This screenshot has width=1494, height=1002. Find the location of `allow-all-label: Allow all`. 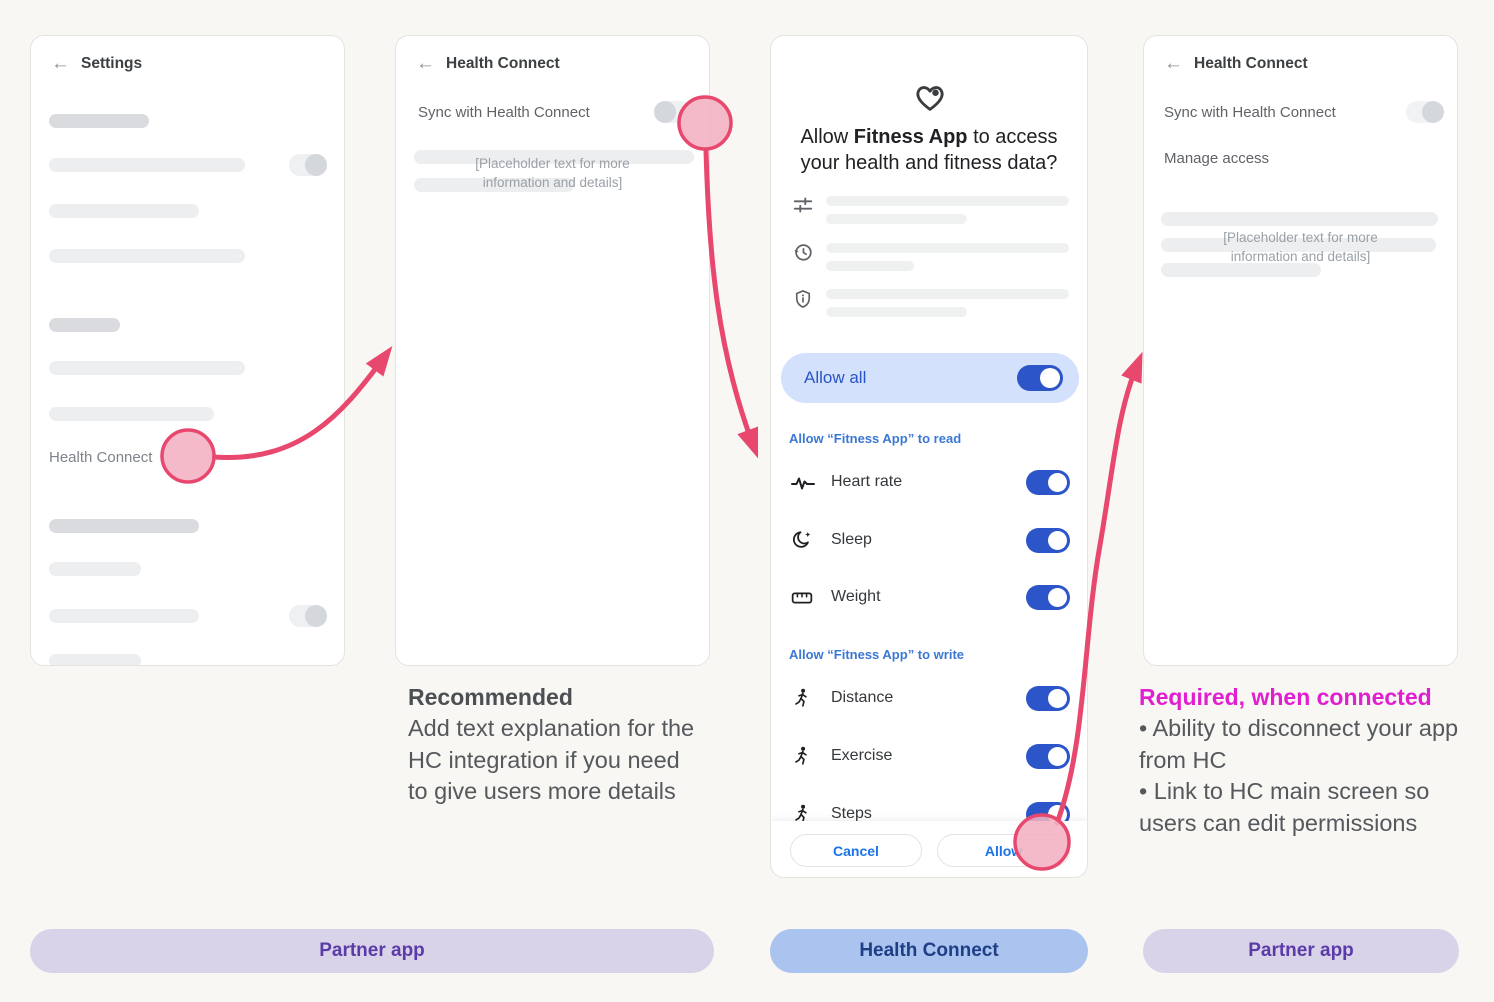

allow-all-label: Allow all is located at coordinates (835, 377).